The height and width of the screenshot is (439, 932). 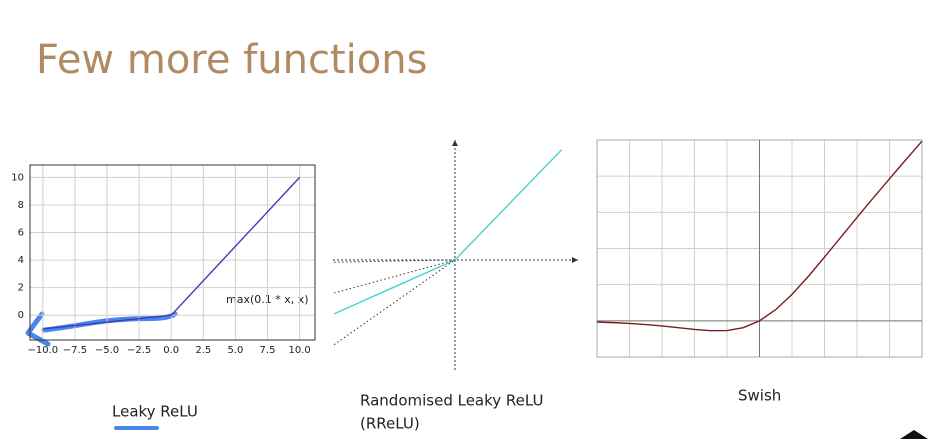 I want to click on x-tick-label: −10.0, so click(x=43, y=350).